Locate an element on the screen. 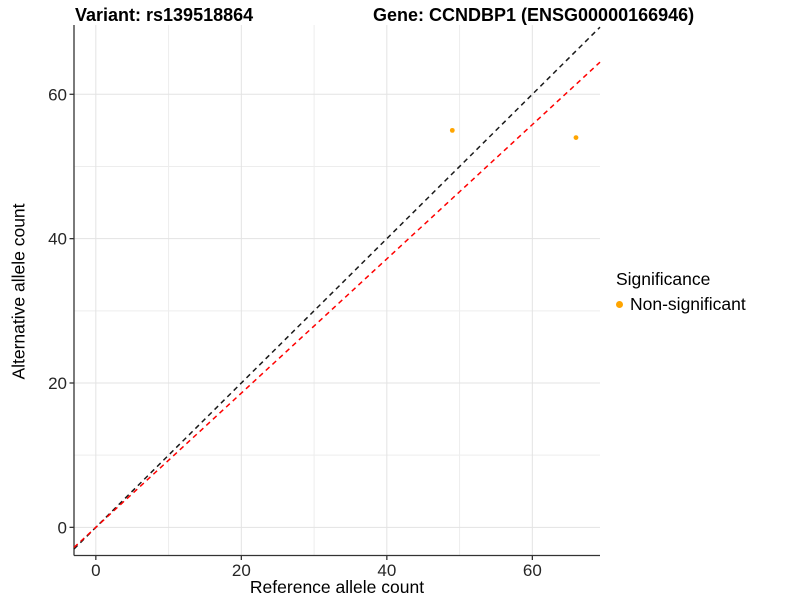  y-tick-label: 40 is located at coordinates (57, 239).